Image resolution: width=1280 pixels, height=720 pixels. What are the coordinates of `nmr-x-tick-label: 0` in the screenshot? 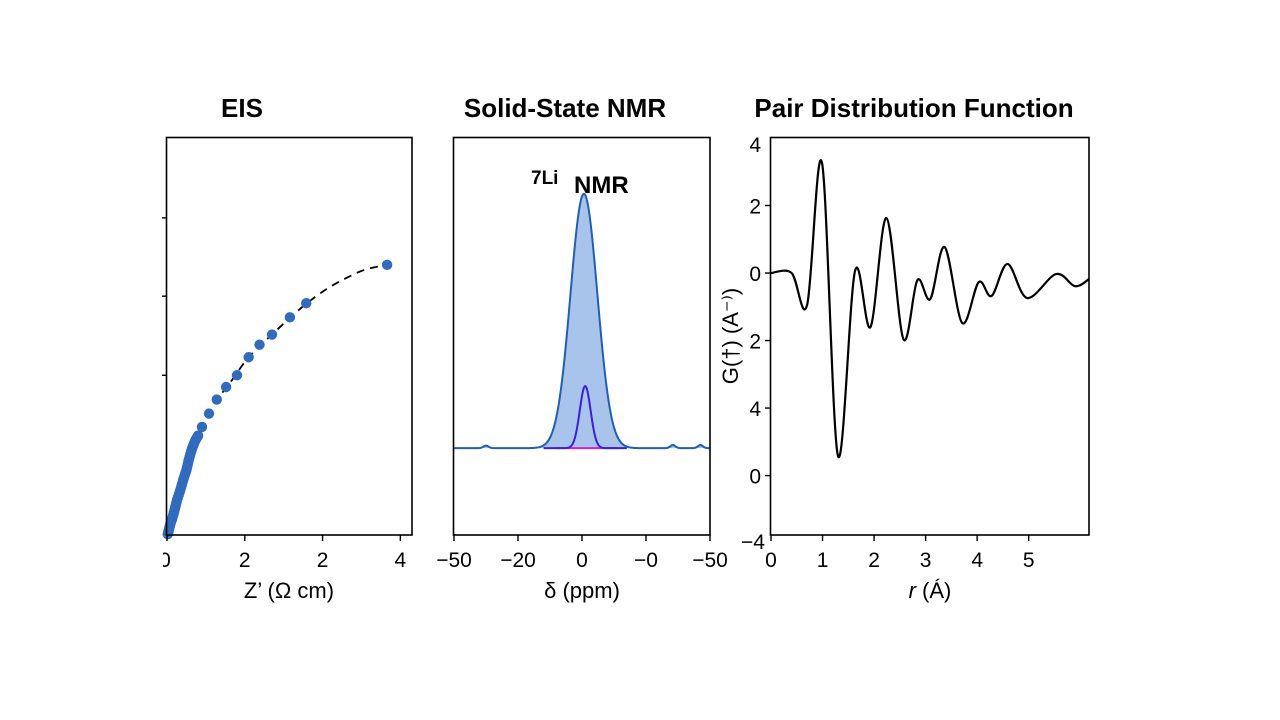 It's located at (582, 560).